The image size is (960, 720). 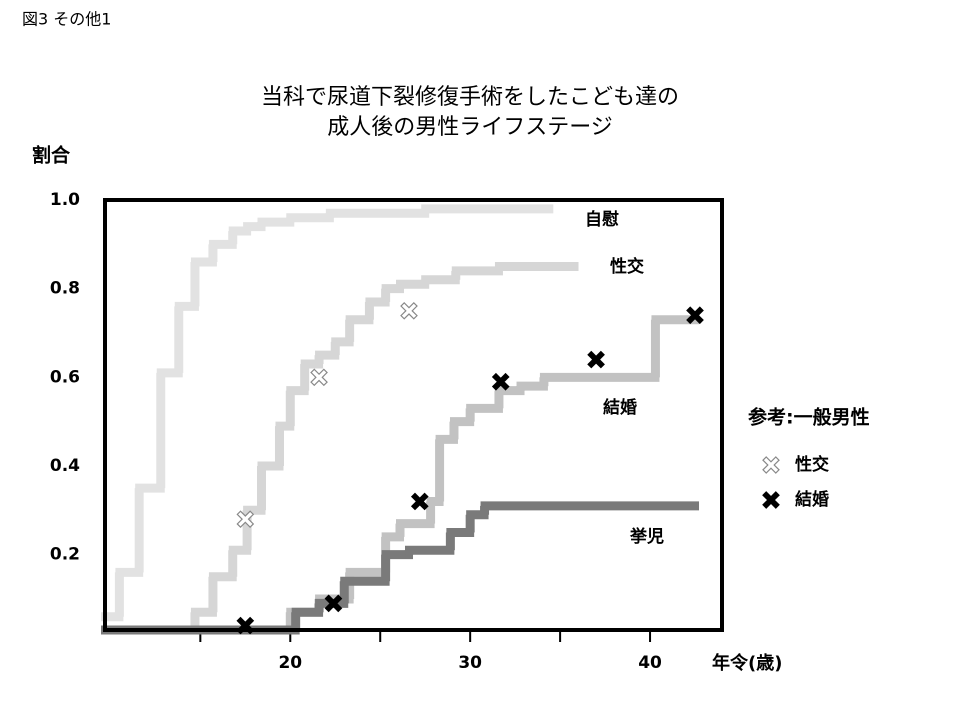 What do you see at coordinates (602, 219) in the screenshot?
I see `series-label: 自慰` at bounding box center [602, 219].